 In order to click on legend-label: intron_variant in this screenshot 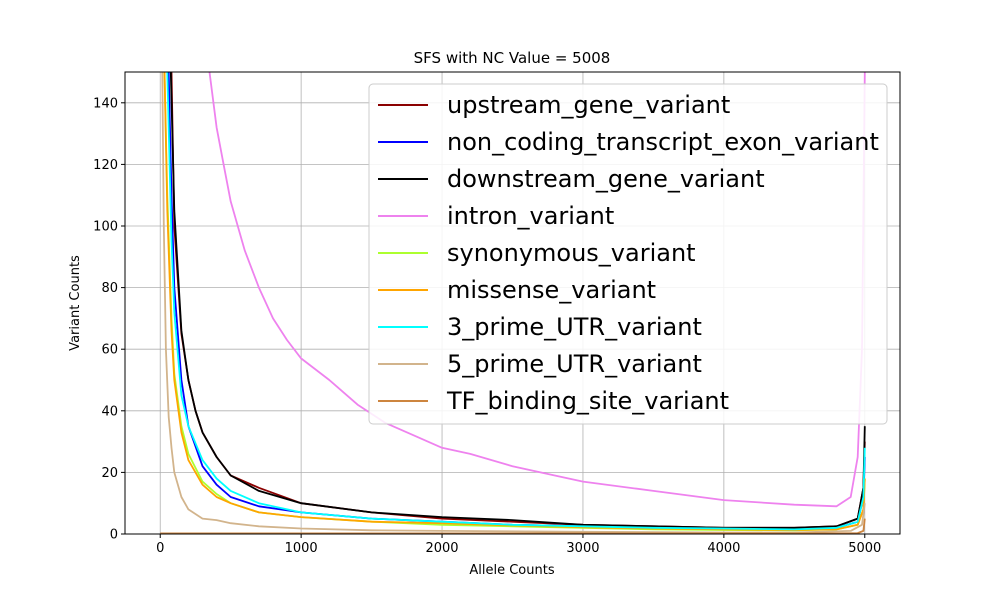, I will do `click(530, 216)`.